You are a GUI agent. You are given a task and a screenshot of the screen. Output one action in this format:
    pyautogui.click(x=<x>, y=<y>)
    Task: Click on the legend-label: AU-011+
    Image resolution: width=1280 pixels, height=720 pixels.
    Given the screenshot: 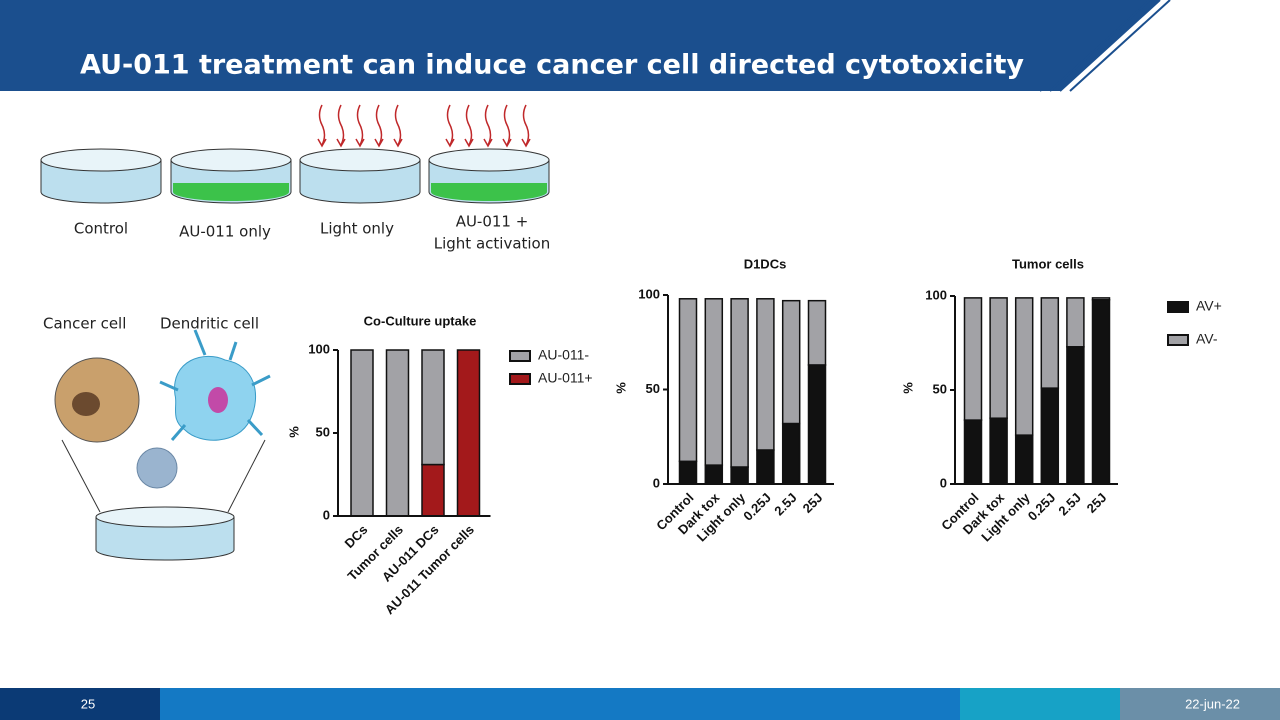 What is the action you would take?
    pyautogui.click(x=565, y=378)
    